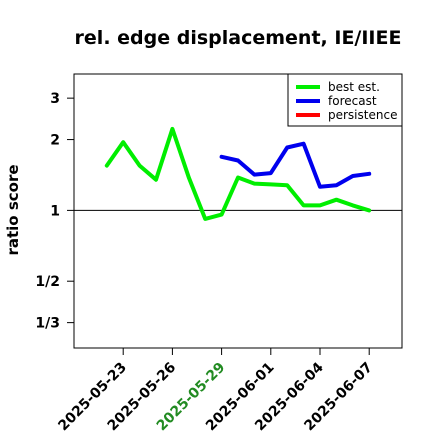 This screenshot has height=440, width=440. Describe the element at coordinates (47, 324) in the screenshot. I see `y-tick-label: 1/3` at that location.